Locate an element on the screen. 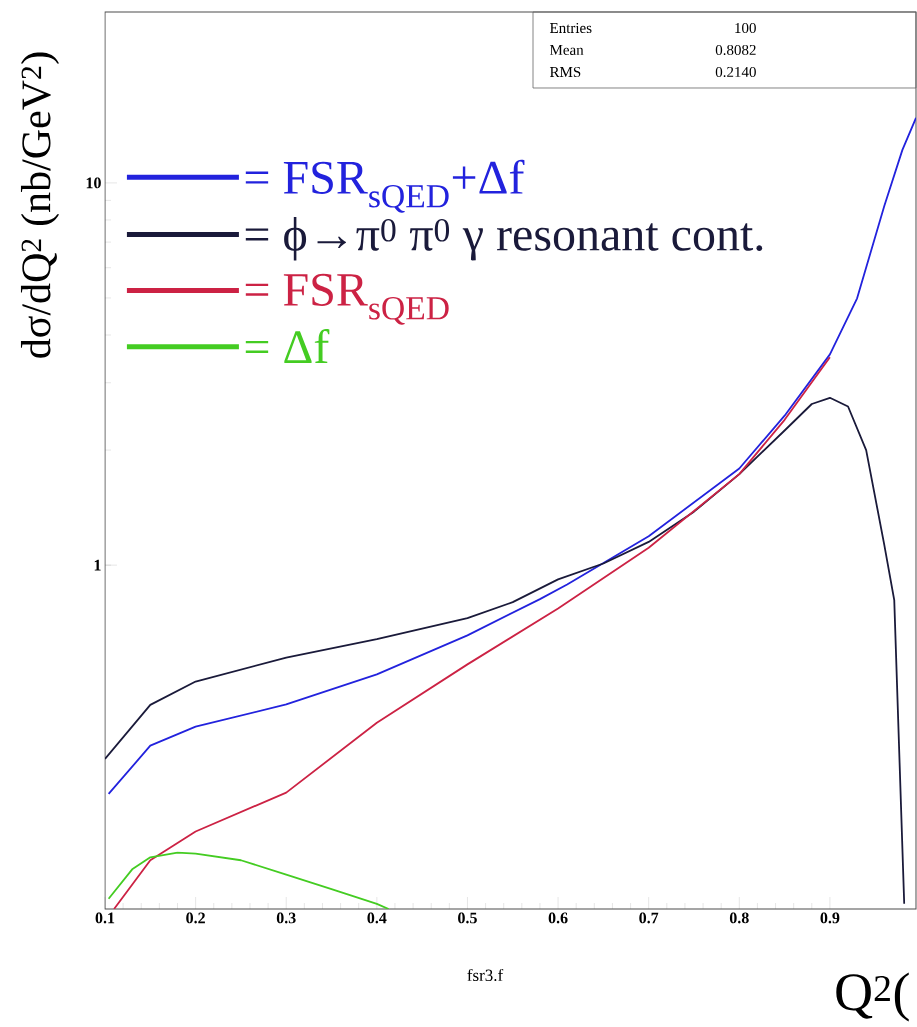  x-tick-label: 0.6 is located at coordinates (558, 918).